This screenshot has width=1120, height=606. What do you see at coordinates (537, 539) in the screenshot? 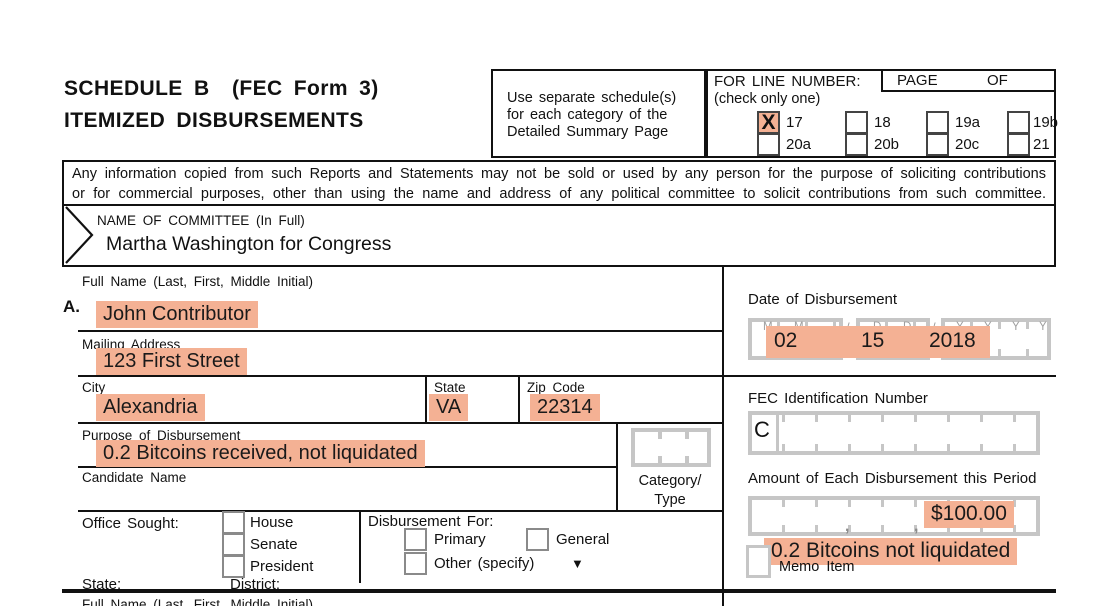
I see `general-checkbox` at bounding box center [537, 539].